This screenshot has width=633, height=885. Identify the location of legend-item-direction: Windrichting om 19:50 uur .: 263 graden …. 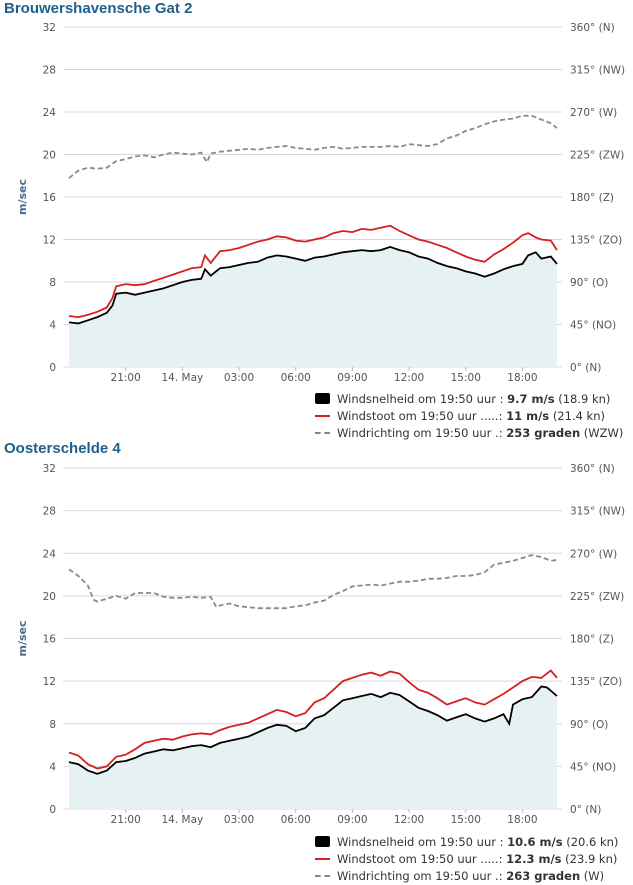
(474, 876).